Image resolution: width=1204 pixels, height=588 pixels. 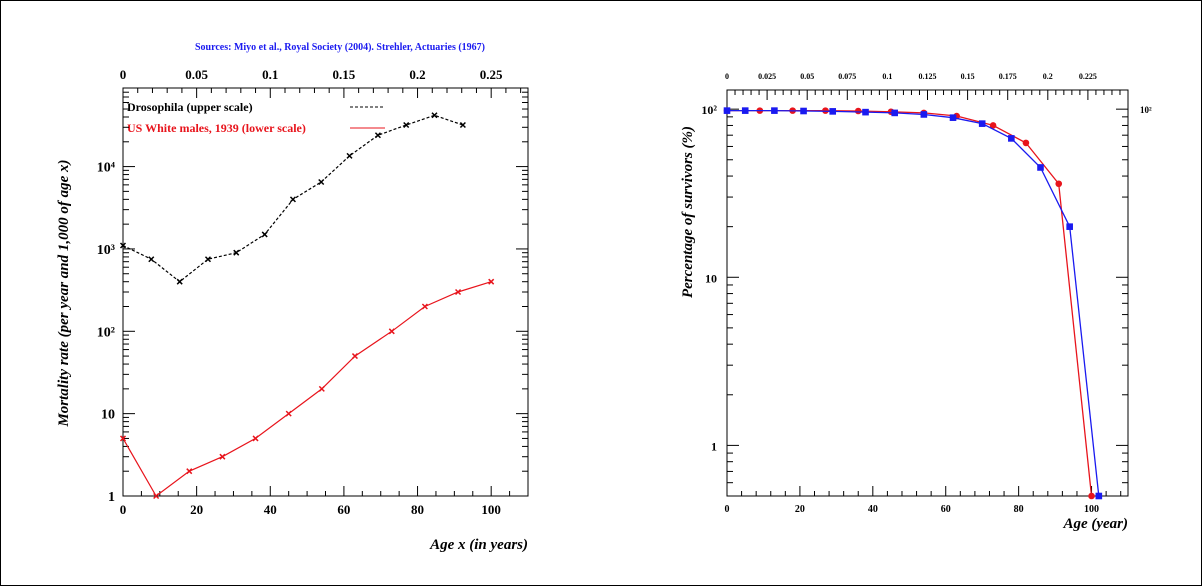 I want to click on right-y-tick-label: 10², so click(x=1146, y=110).